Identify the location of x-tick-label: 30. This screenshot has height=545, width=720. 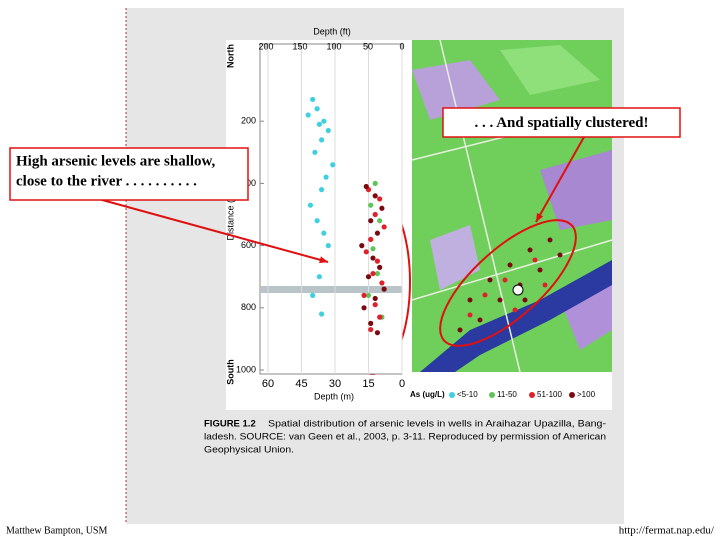
(335, 384).